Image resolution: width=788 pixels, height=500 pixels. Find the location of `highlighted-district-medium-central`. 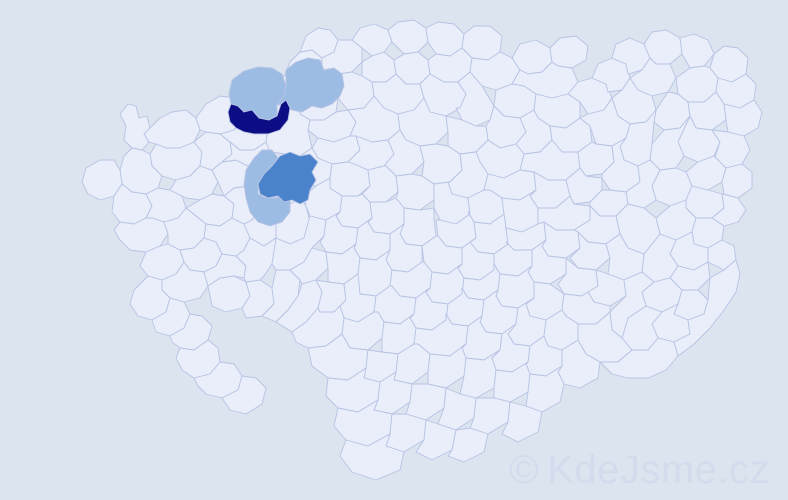

highlighted-district-medium-central is located at coordinates (288, 178).